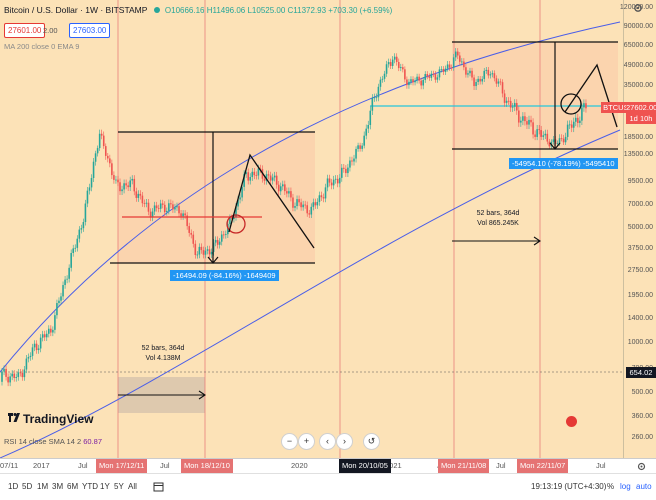 The width and height of the screenshot is (656, 500). What do you see at coordinates (27, 486) in the screenshot?
I see `timeframe-5d: 5D` at bounding box center [27, 486].